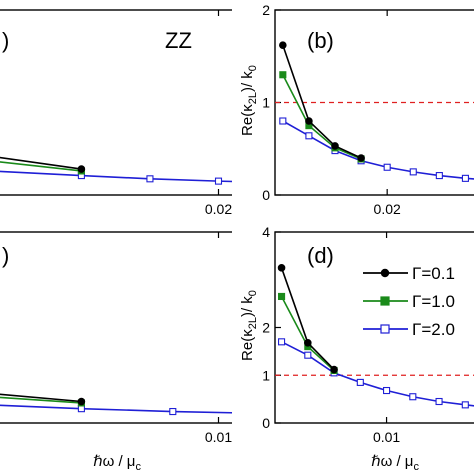  Describe the element at coordinates (178, 40) in the screenshot. I see `panel-annotation: ZZ` at that location.